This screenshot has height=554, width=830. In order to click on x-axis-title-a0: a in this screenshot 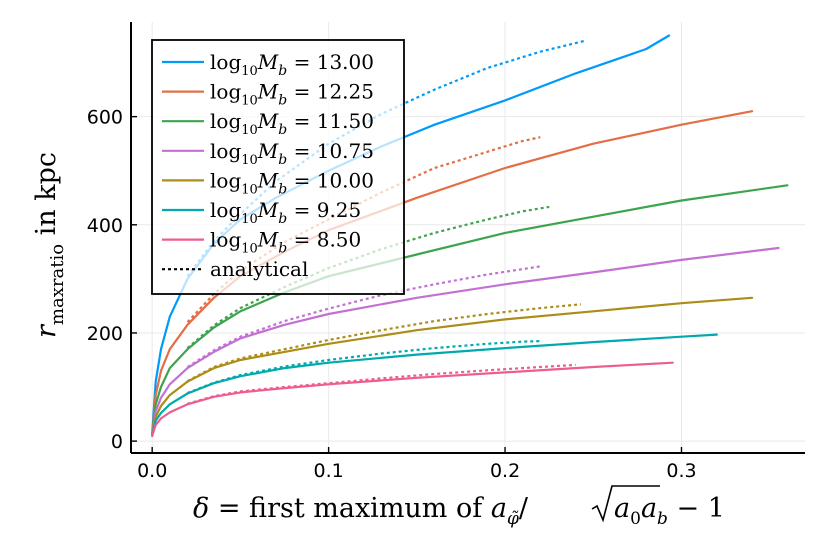, I will do `click(622, 508)`.